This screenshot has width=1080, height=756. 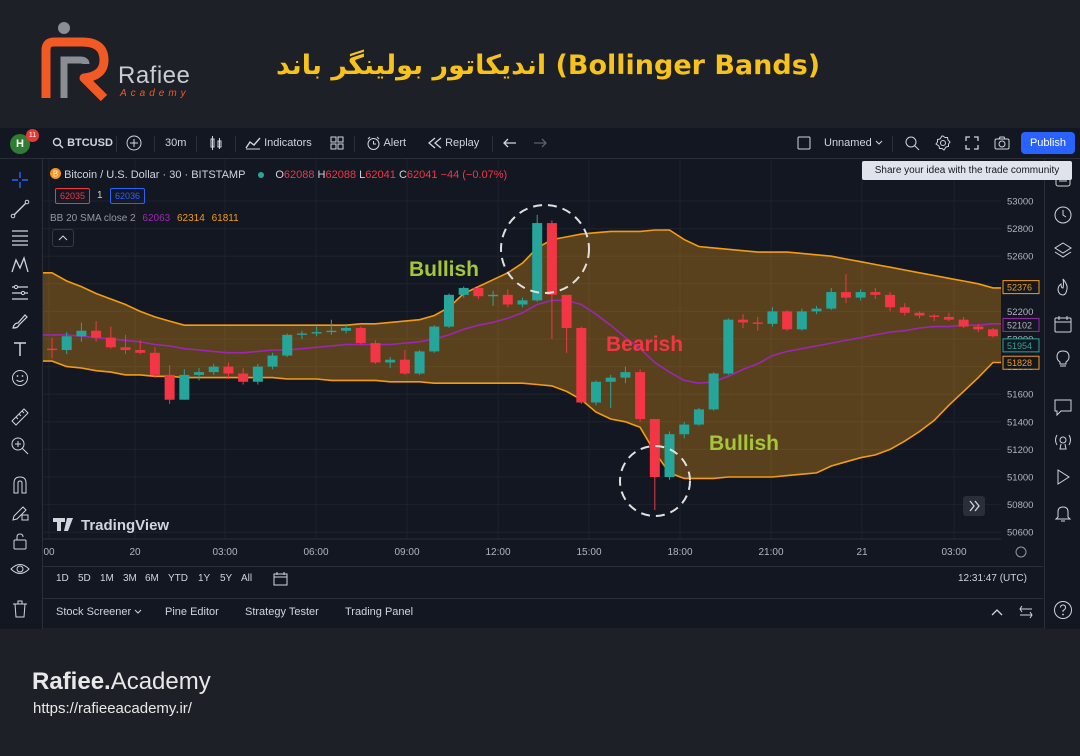 I want to click on lightbulb-icon, so click(x=1063, y=359).